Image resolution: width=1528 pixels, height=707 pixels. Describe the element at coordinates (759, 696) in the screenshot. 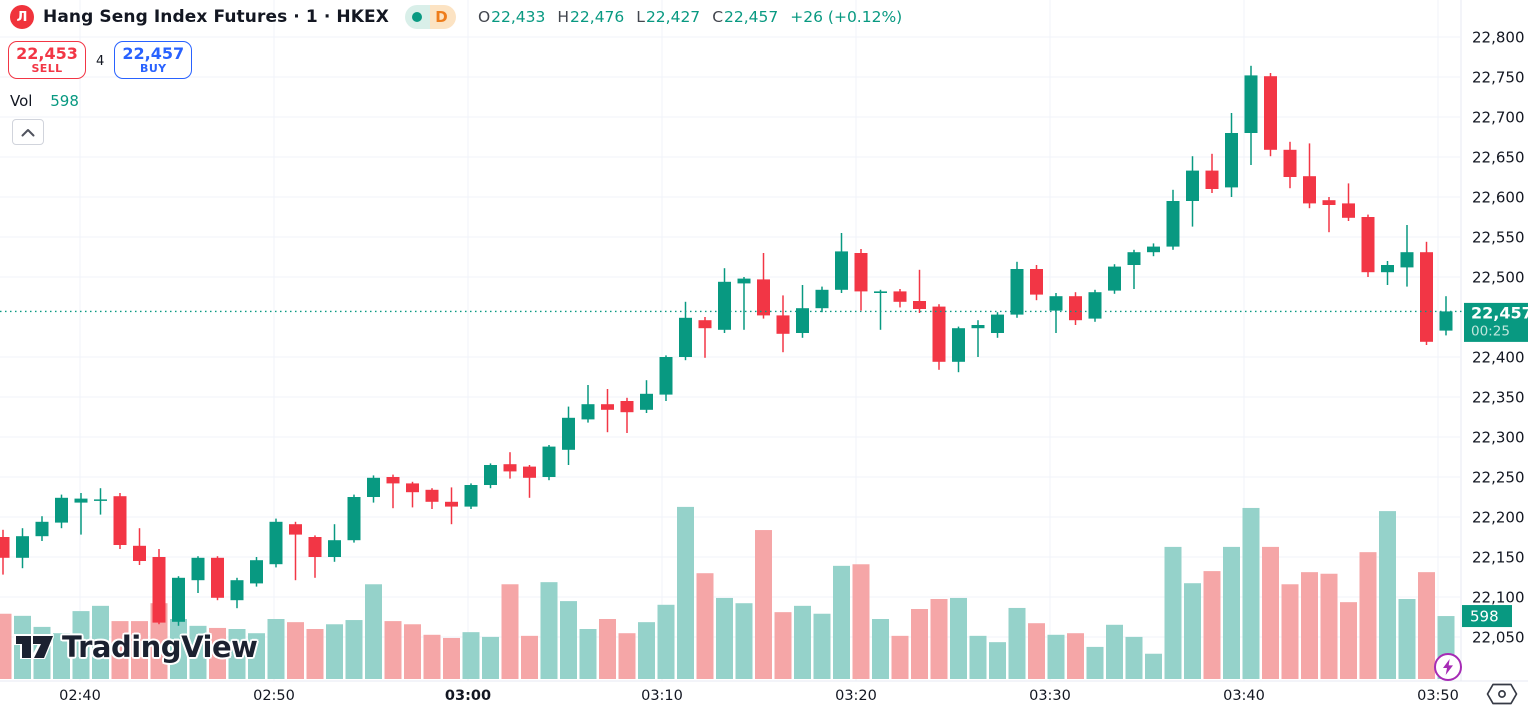

I see `time-axis: 02:40 02:50 03:00 03:10 03:20 03:30 03:40 03:50` at that location.